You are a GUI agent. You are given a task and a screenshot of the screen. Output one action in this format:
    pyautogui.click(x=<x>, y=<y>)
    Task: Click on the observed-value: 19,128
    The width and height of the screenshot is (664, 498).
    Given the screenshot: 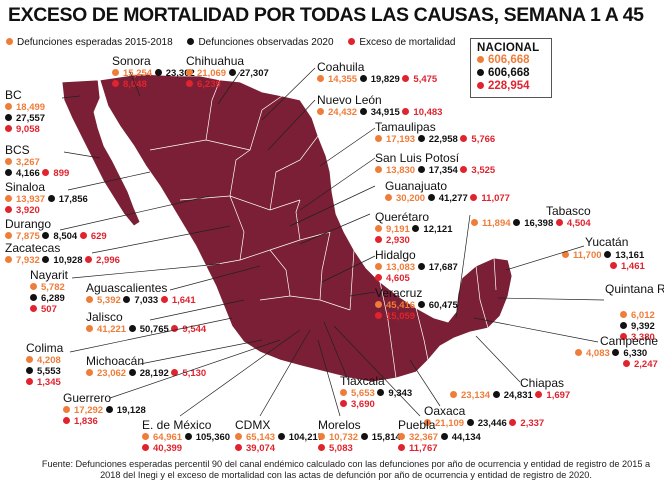 What is the action you would take?
    pyautogui.click(x=131, y=410)
    